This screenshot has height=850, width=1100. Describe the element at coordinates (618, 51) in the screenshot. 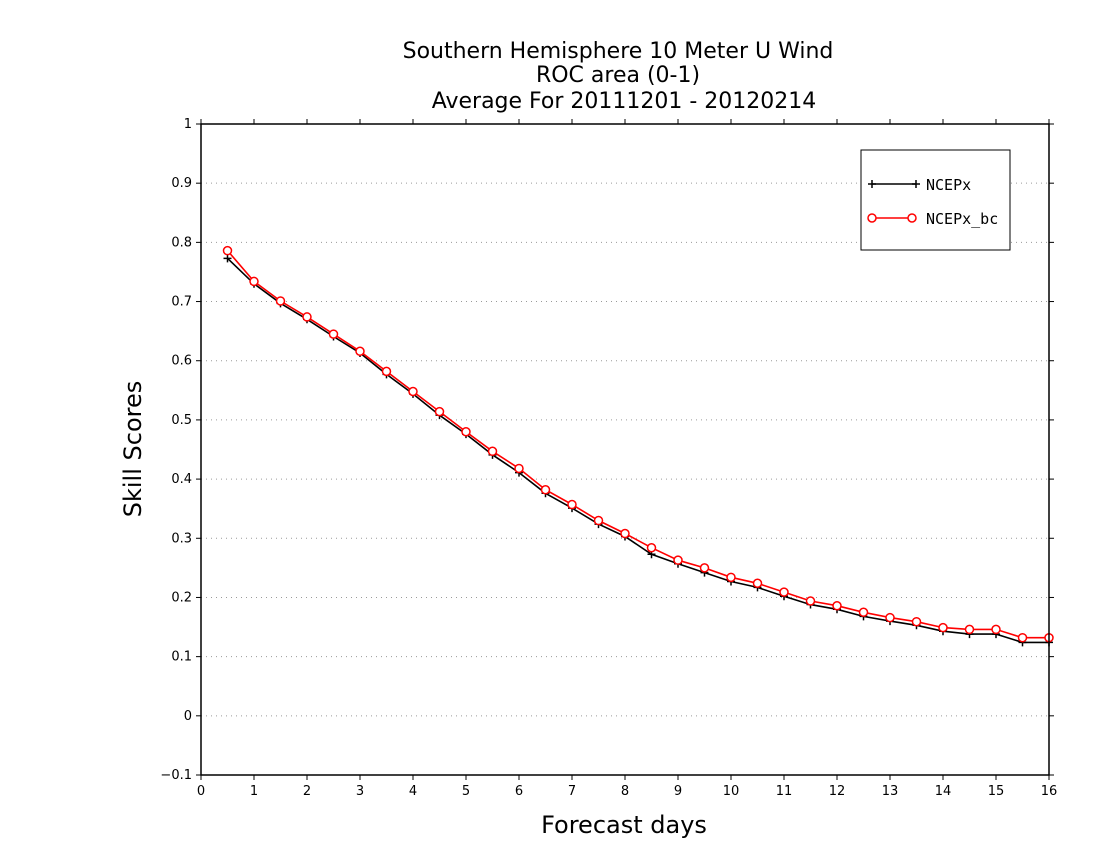

I see `title-line-1: Southern Hemisphere 10 Meter U Wind` at that location.